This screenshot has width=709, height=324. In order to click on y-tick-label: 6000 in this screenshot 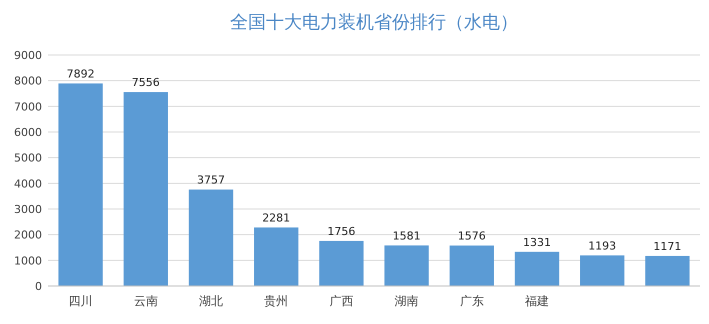, I will do `click(28, 132)`.